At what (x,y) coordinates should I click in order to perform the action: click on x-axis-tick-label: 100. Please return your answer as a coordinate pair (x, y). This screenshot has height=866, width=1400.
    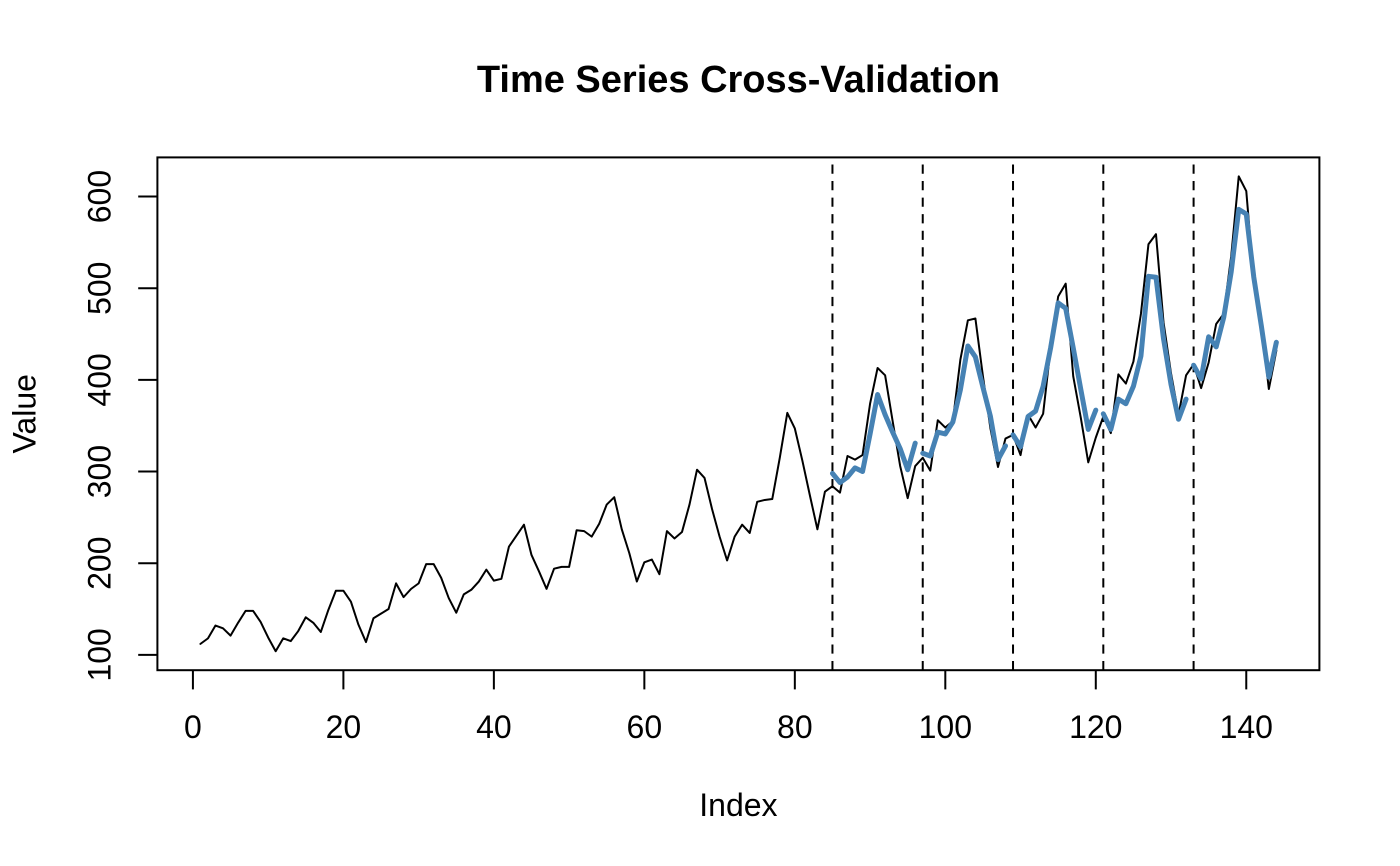
    Looking at the image, I should click on (945, 727).